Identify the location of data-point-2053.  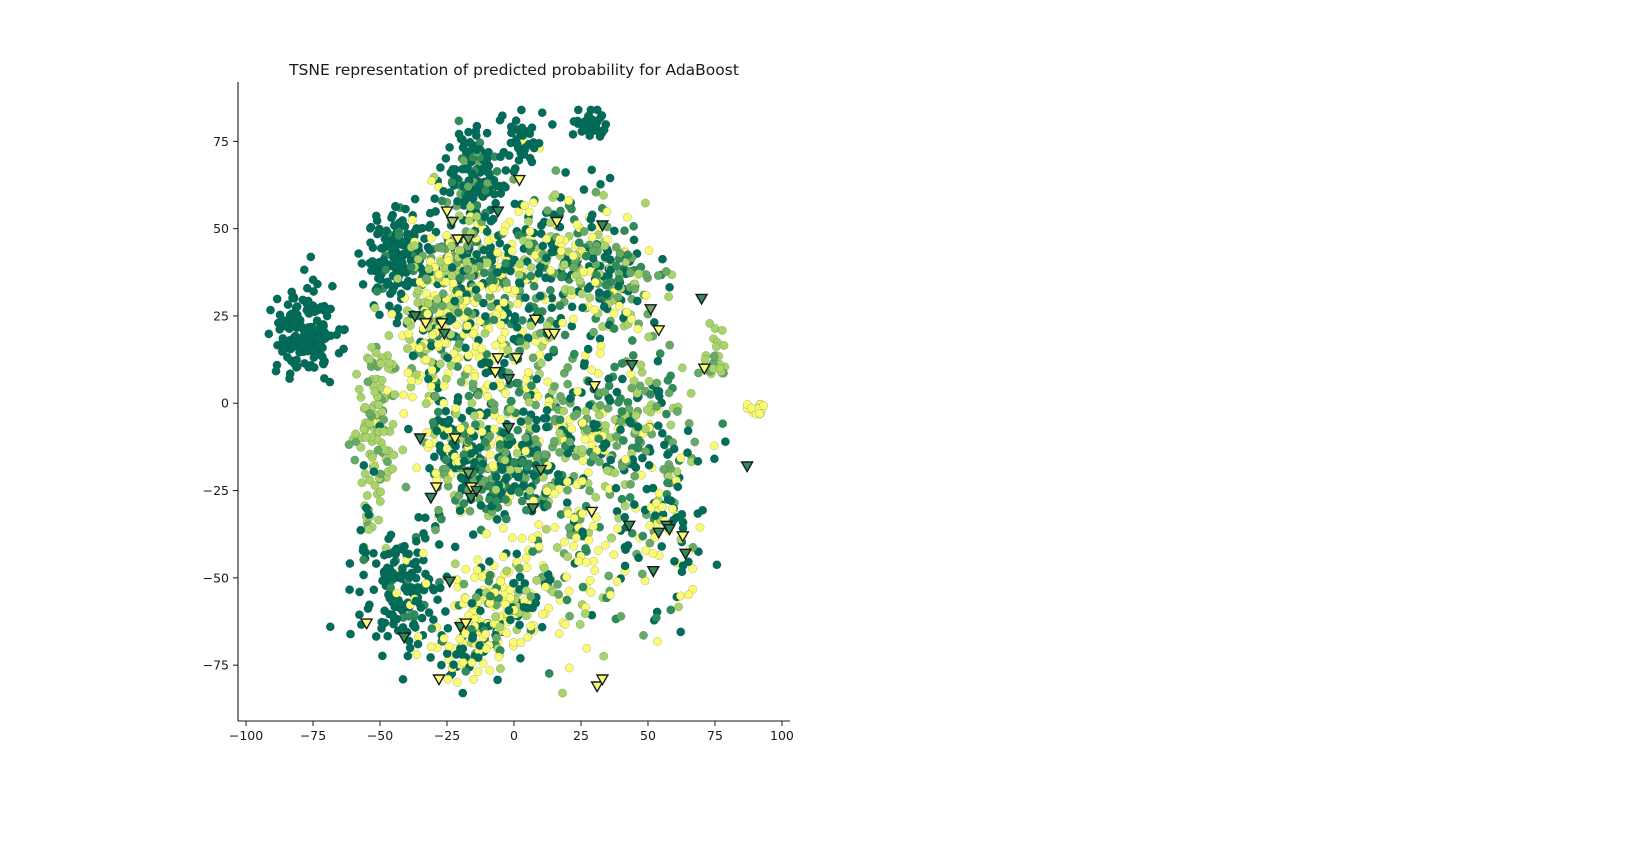
(473, 535).